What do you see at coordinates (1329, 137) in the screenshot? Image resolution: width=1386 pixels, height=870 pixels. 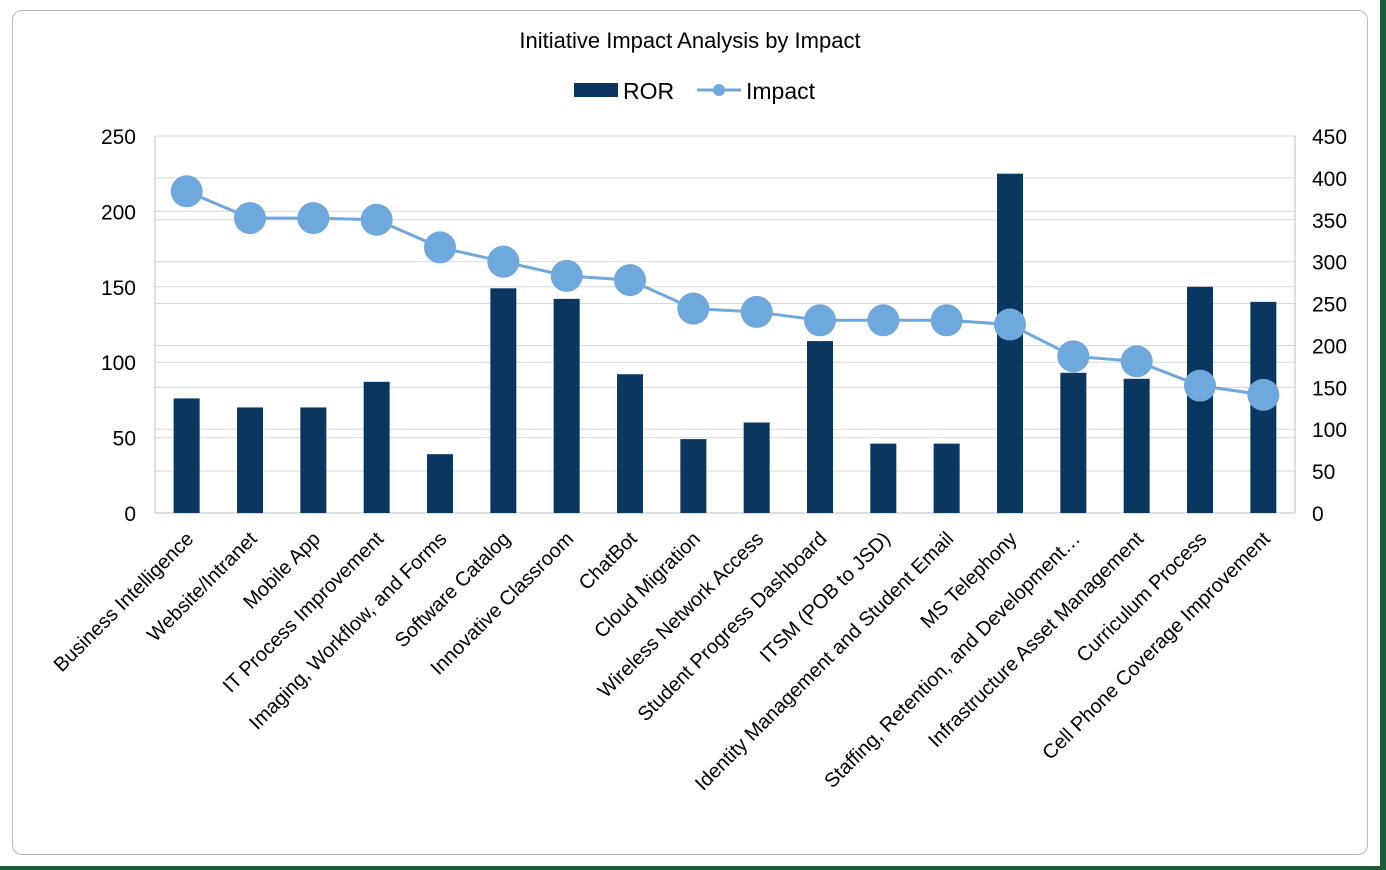 I see `right-tick-label: 450` at bounding box center [1329, 137].